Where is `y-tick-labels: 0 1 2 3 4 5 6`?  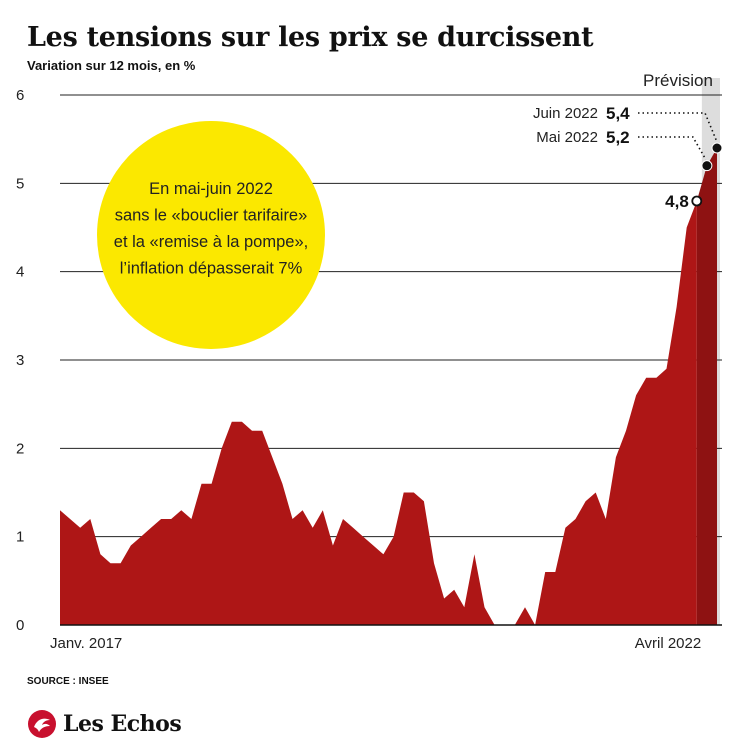
y-tick-labels: 0 1 2 3 4 5 6 is located at coordinates (20, 360).